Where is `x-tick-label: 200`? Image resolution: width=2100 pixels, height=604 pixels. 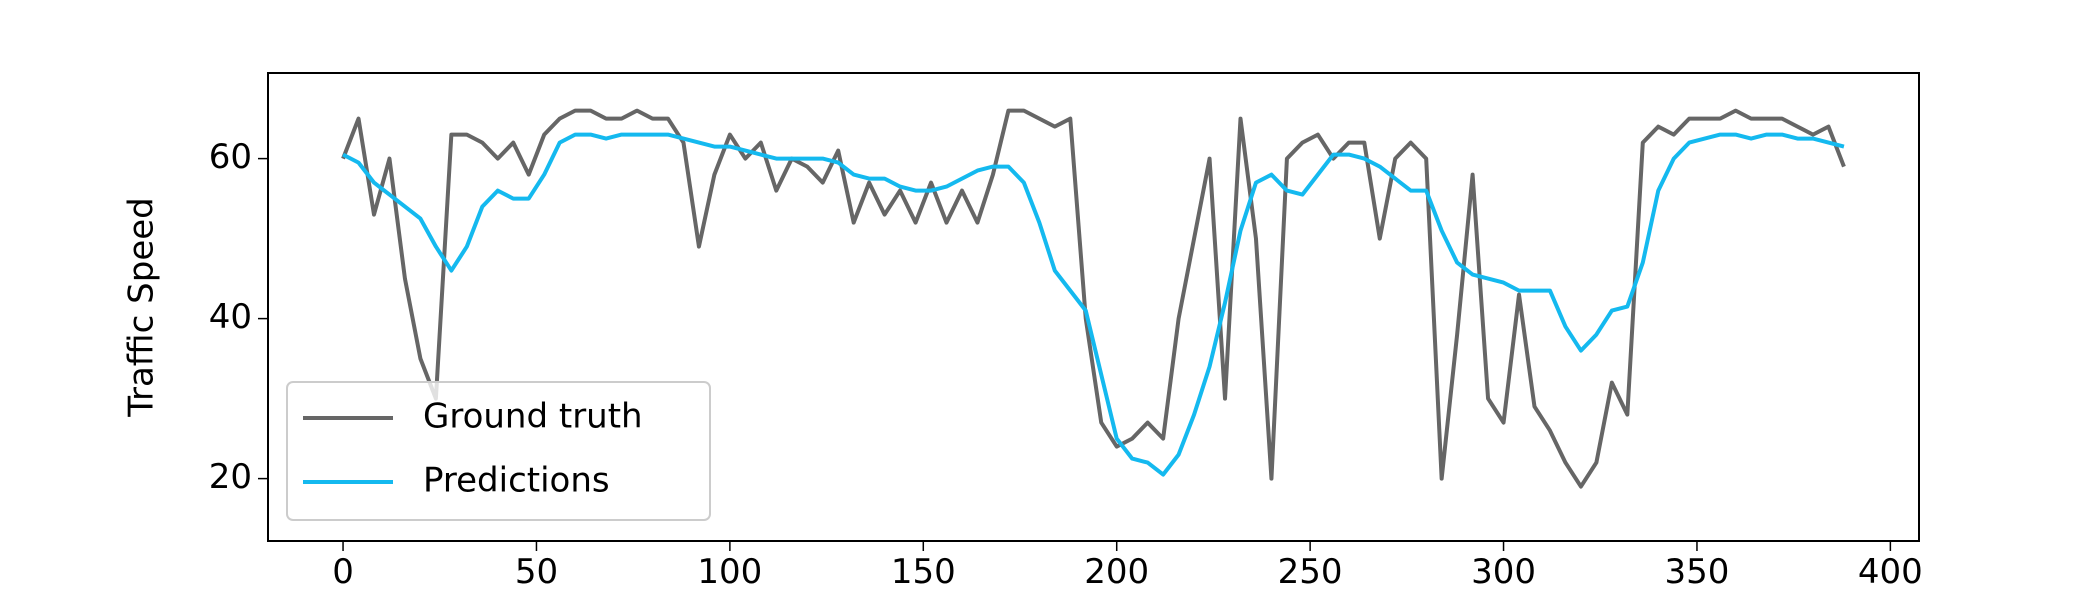
x-tick-label: 200 is located at coordinates (1116, 572).